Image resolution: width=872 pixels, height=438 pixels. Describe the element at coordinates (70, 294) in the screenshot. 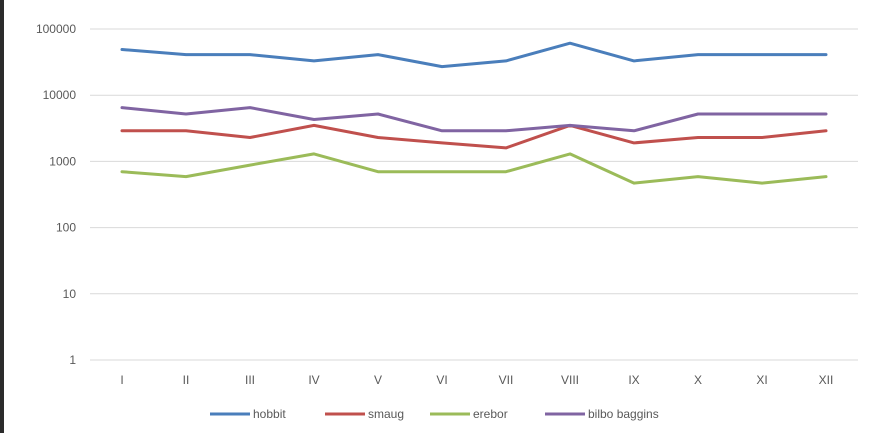

I see `y-tick-label-10: 10` at that location.